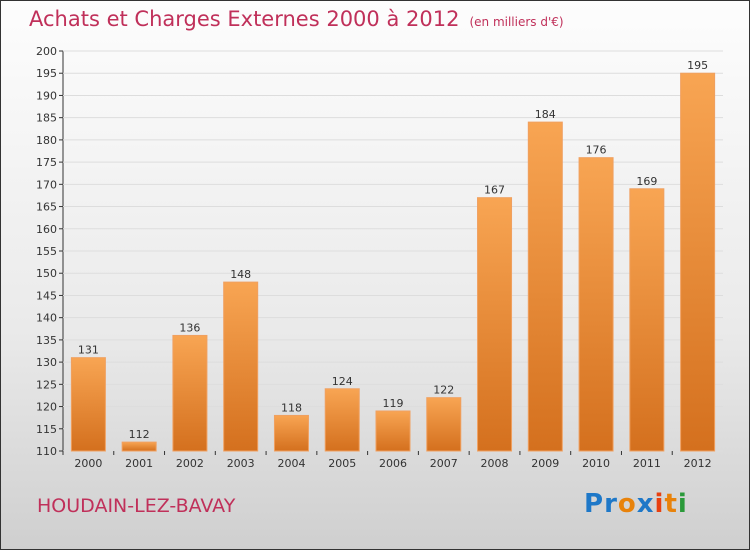  I want to click on y-tick-label: 175, so click(46, 162).